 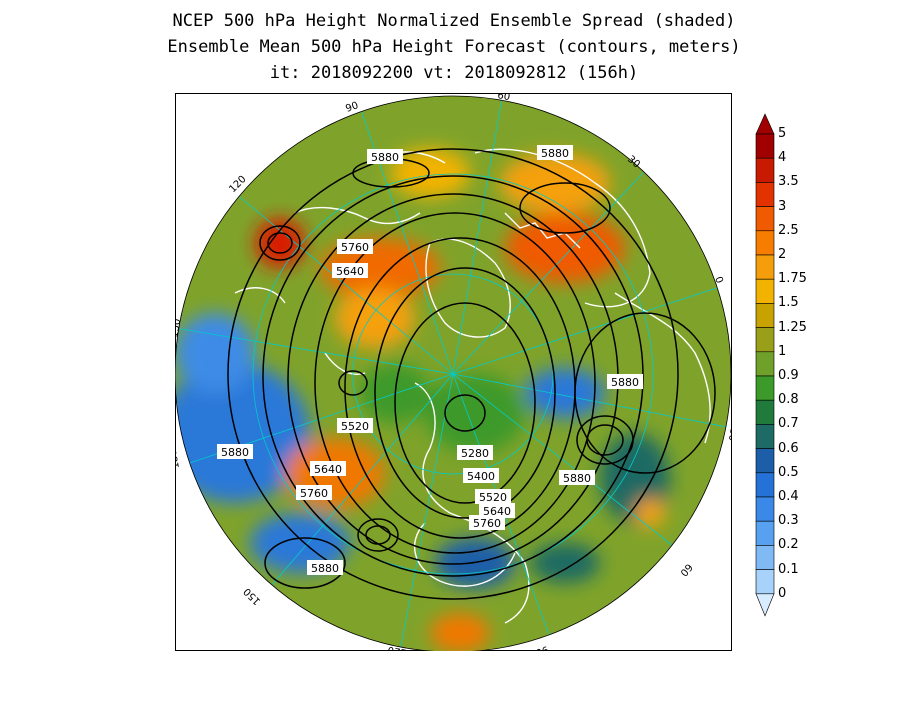 I want to click on colorbar-tick-label: 0.7, so click(x=788, y=424).